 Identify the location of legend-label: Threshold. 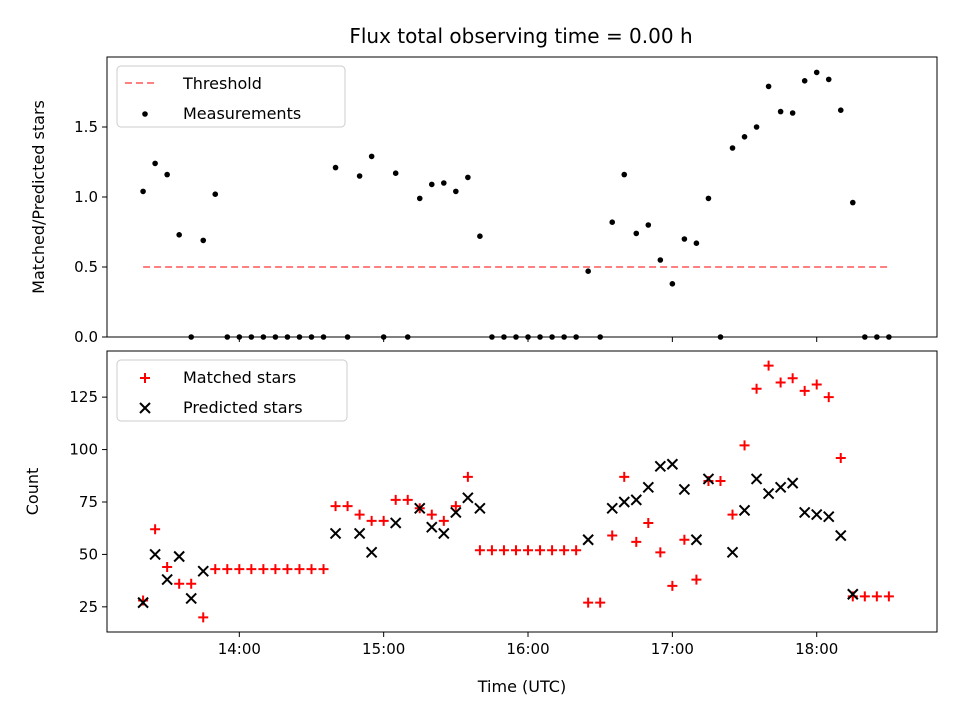
(222, 83).